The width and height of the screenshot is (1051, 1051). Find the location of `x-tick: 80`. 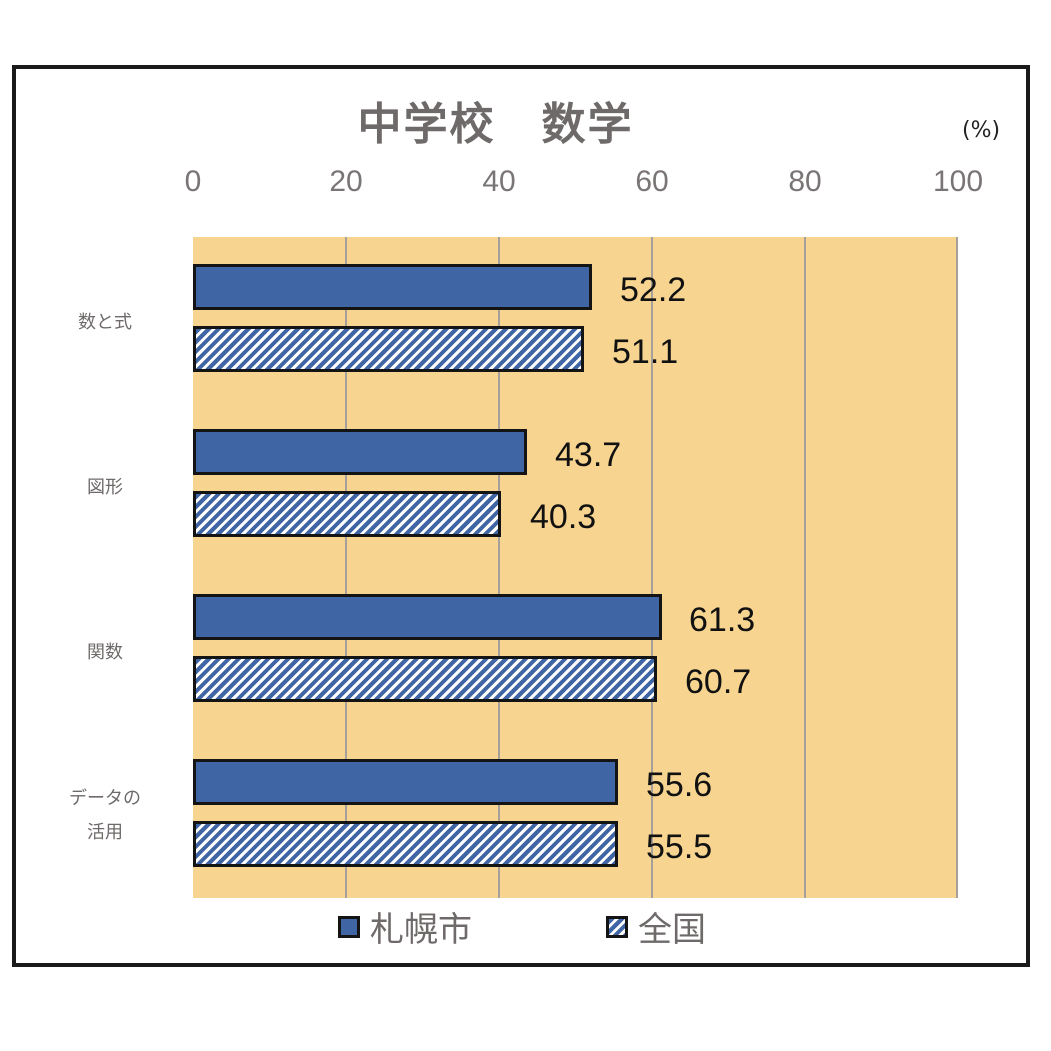

x-tick: 80 is located at coordinates (805, 181).